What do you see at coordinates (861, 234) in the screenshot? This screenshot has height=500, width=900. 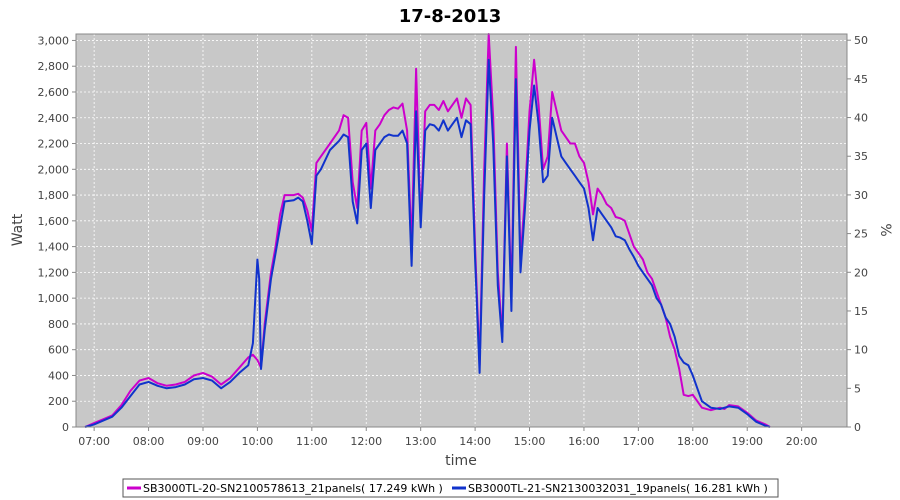 I see `y-right-tick-label: 25` at bounding box center [861, 234].